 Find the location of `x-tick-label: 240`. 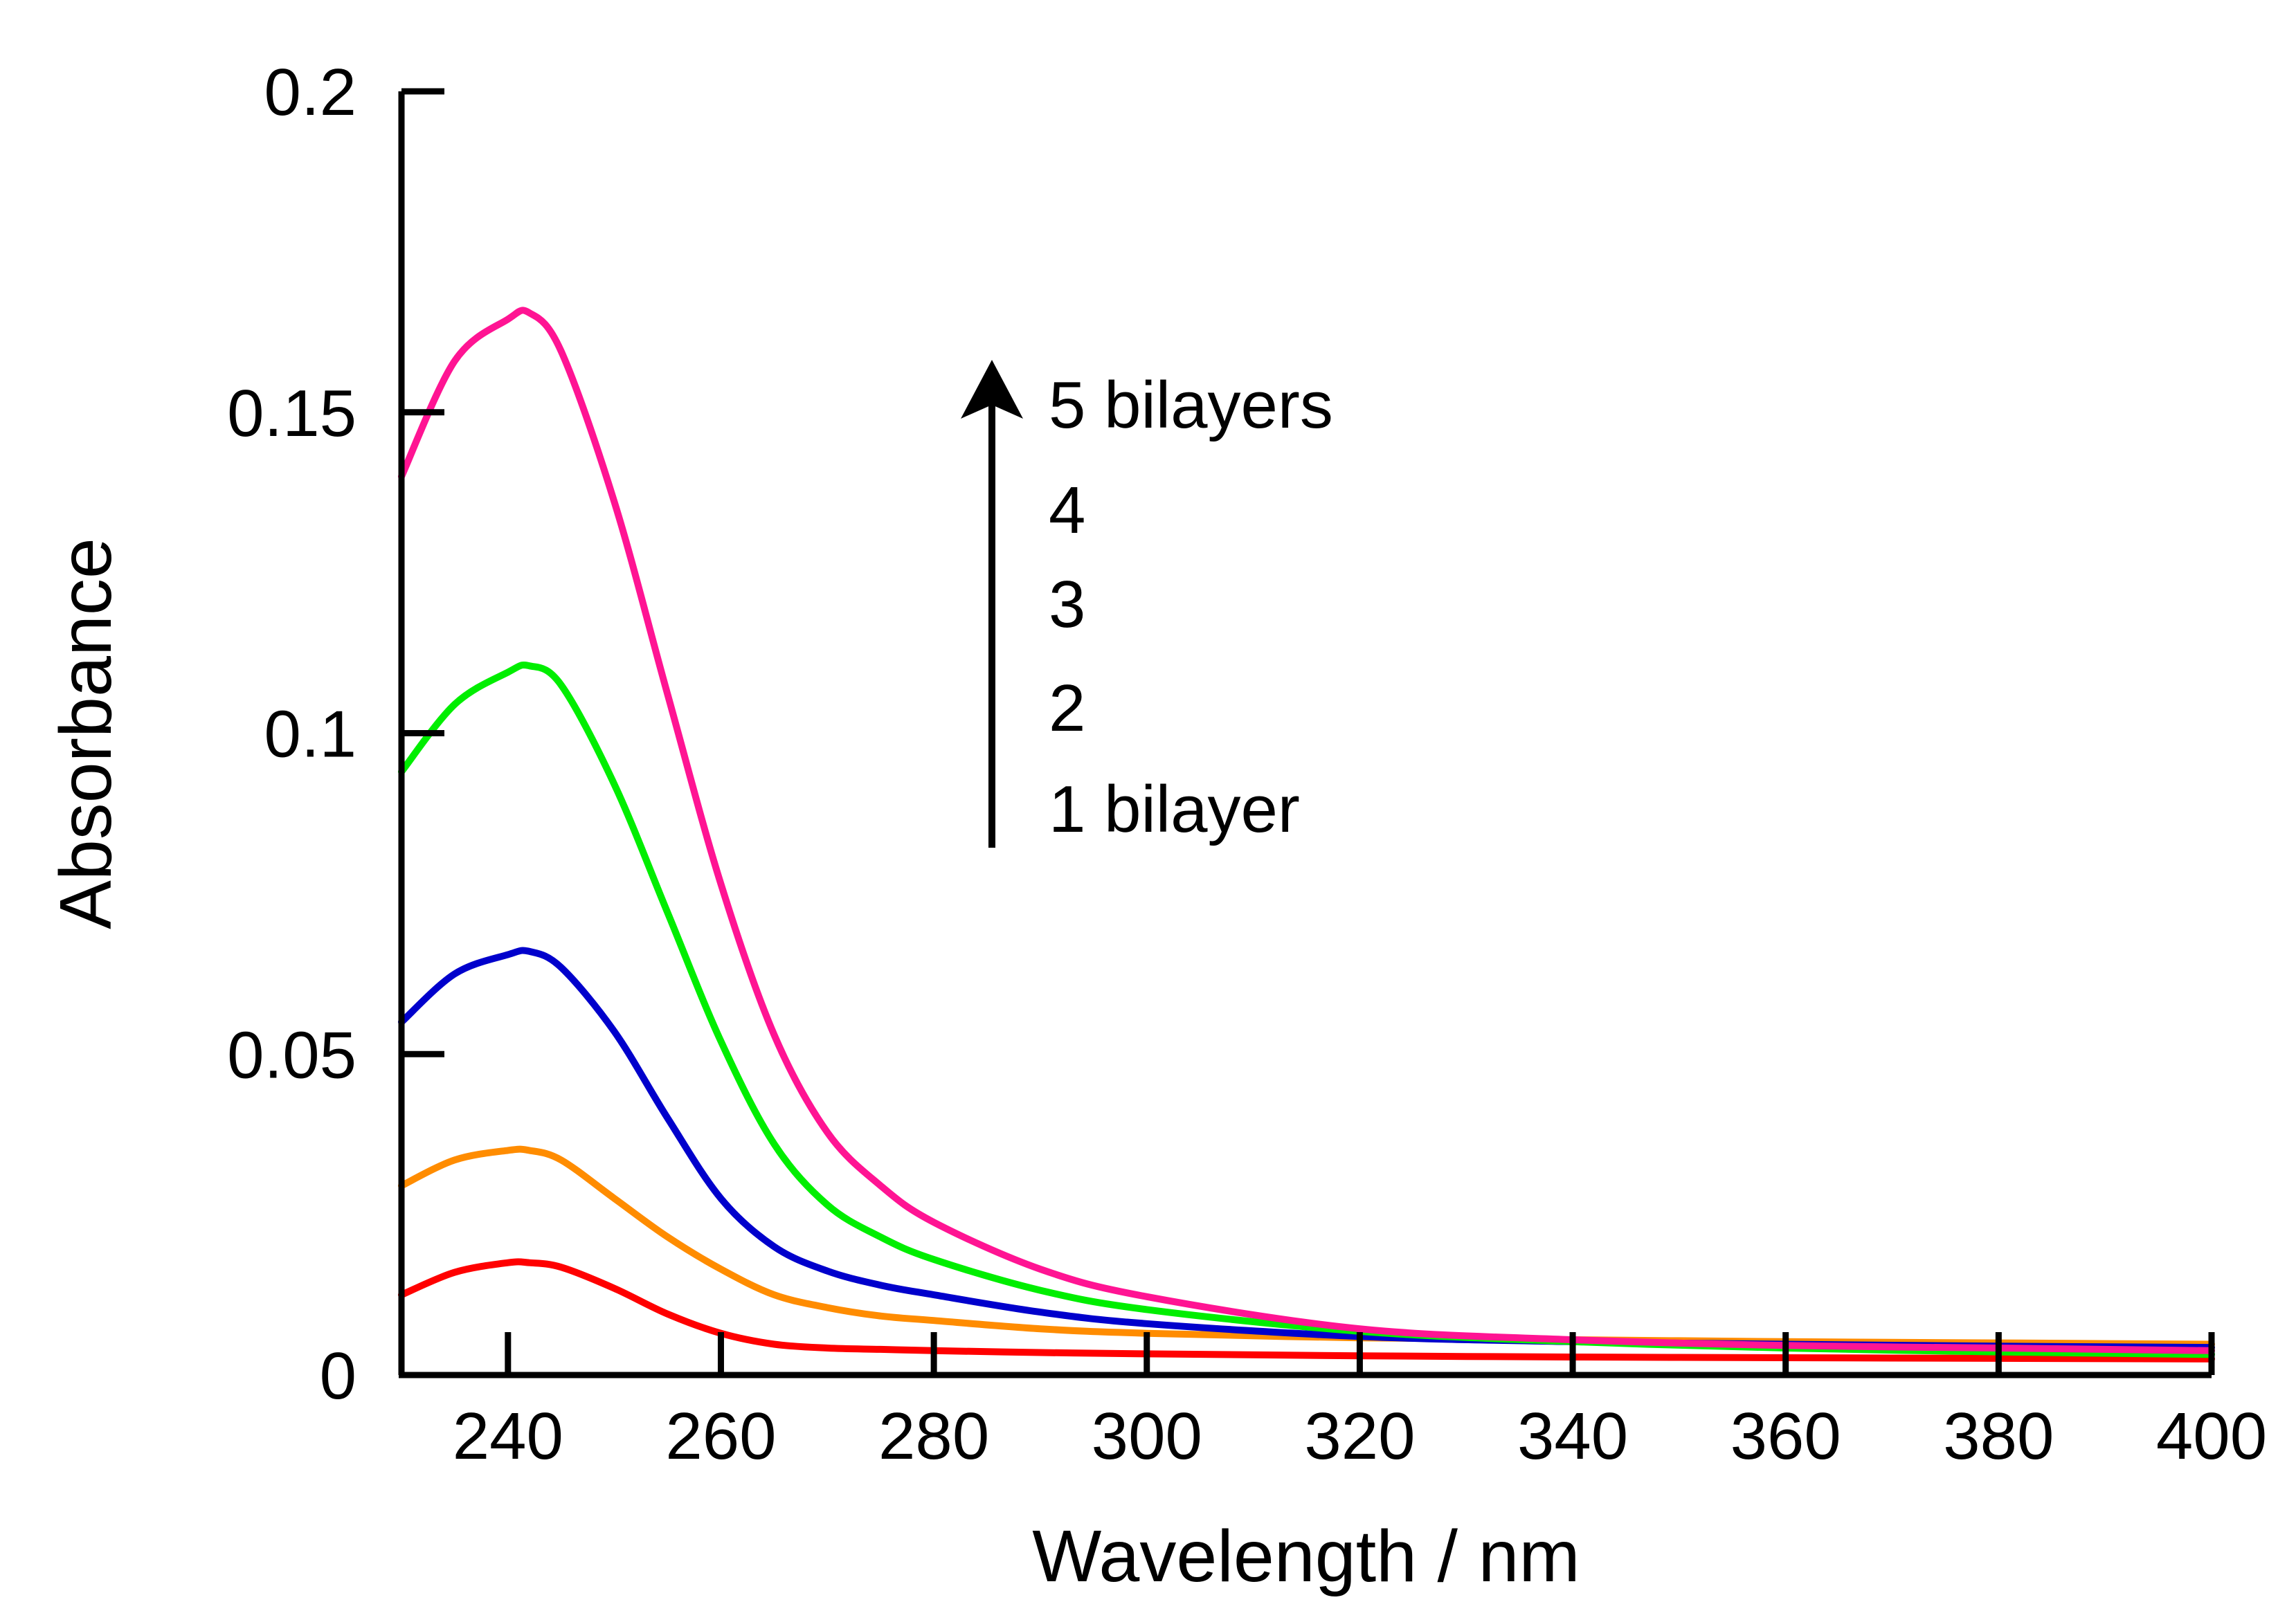

x-tick-label: 240 is located at coordinates (508, 1436).